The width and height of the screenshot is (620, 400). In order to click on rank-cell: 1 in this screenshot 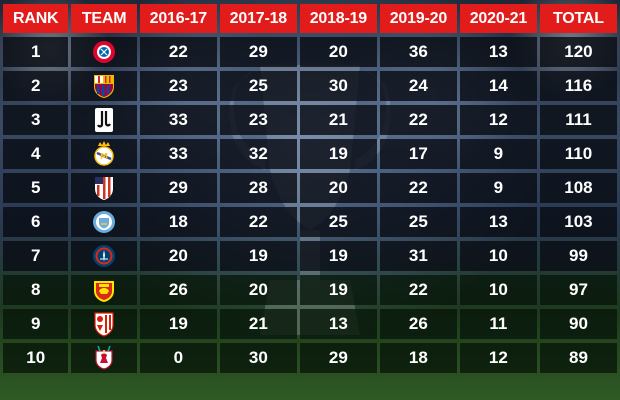, I will do `click(36, 52)`.